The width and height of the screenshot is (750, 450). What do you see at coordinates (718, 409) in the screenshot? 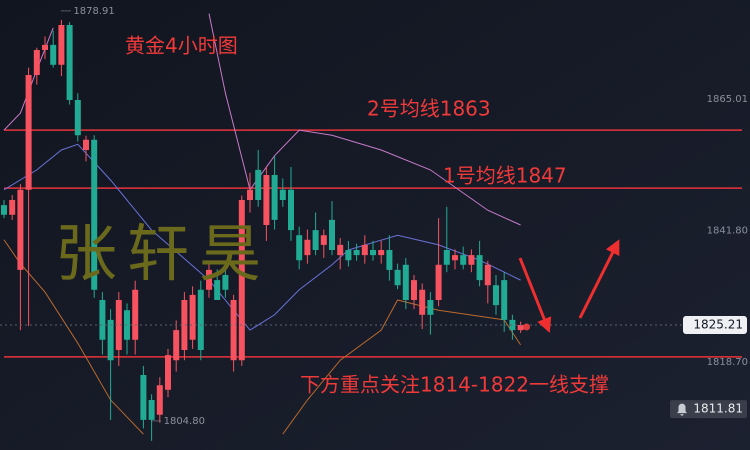
I see `alert-badge-label: 1811.81` at bounding box center [718, 409].